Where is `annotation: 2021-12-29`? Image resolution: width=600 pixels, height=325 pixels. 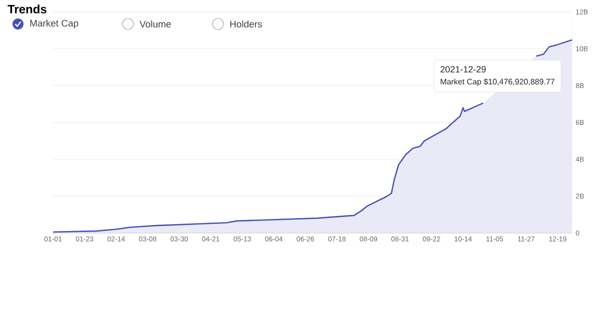 annotation: 2021-12-29 is located at coordinates (463, 69).